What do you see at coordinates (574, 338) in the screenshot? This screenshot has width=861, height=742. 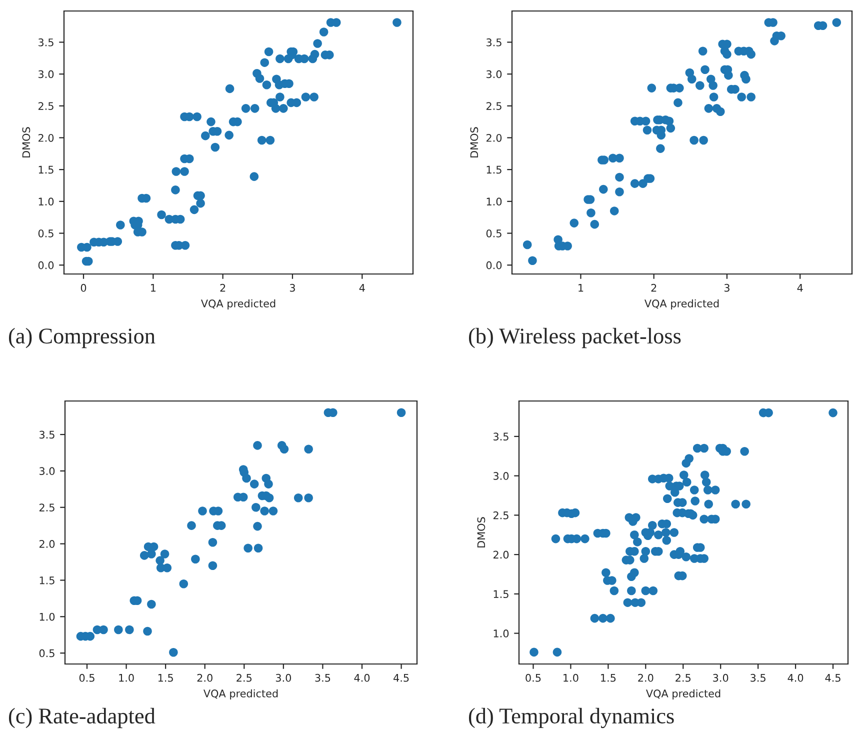 I see `text: (b) Wireless packet-loss` at bounding box center [574, 338].